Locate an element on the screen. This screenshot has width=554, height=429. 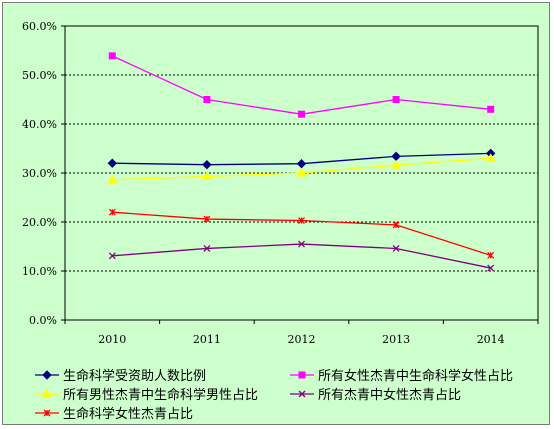
y-tick-label: 20.0% is located at coordinates (39, 222).